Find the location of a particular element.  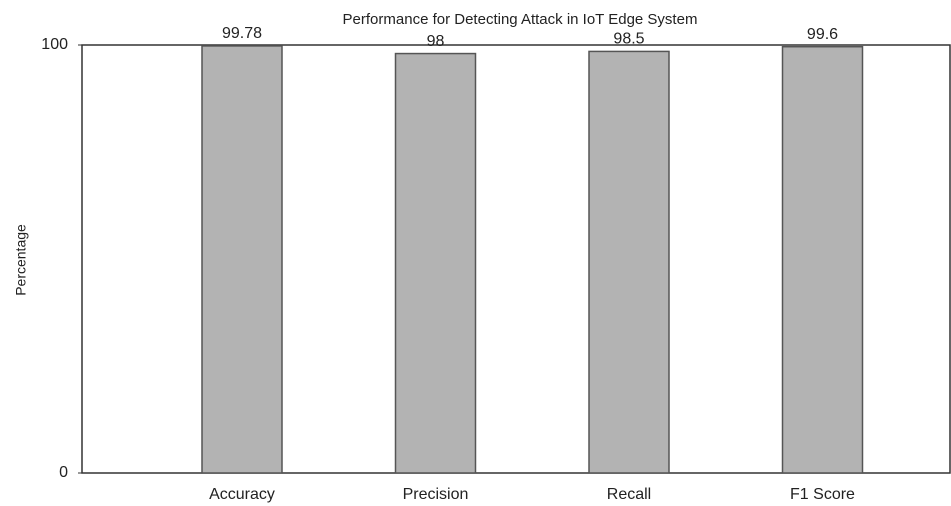

x-tick-label: F1 Score is located at coordinates (822, 494).